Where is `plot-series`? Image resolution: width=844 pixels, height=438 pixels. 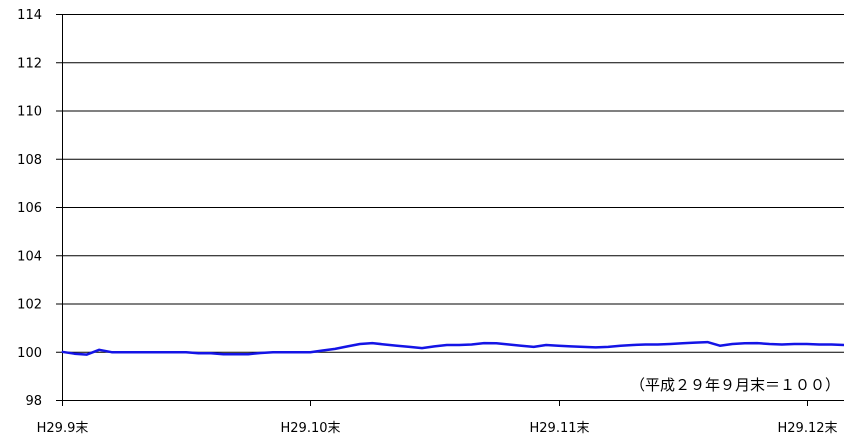
plot-series is located at coordinates (452, 348).